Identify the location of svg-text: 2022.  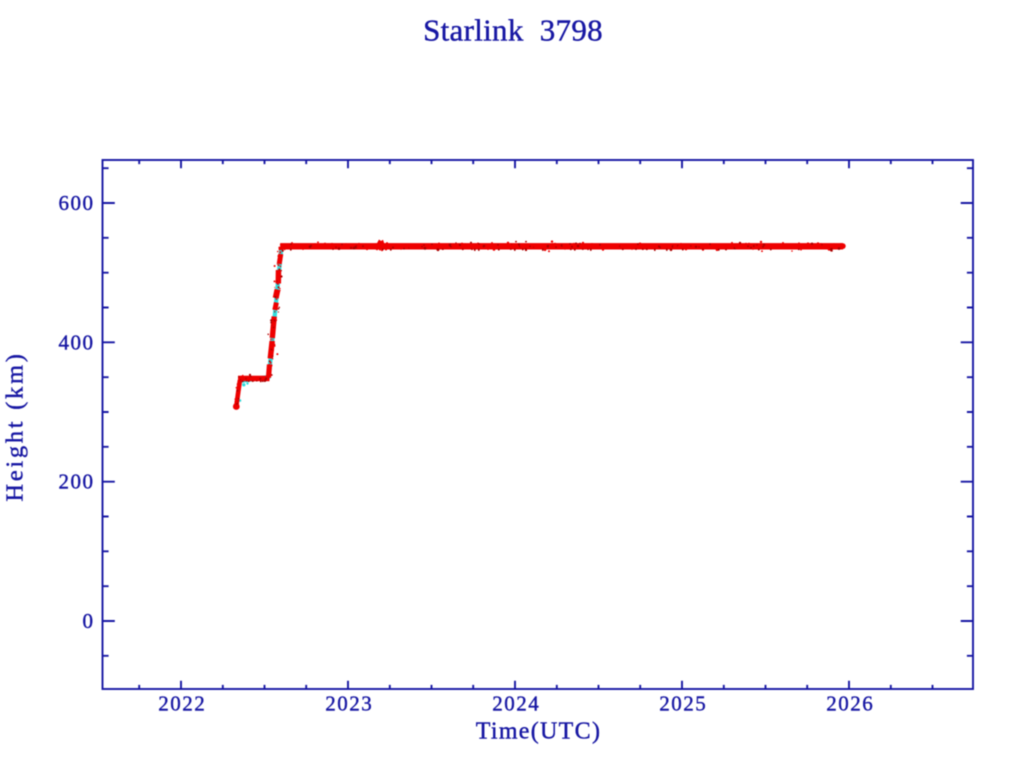
(182, 704).